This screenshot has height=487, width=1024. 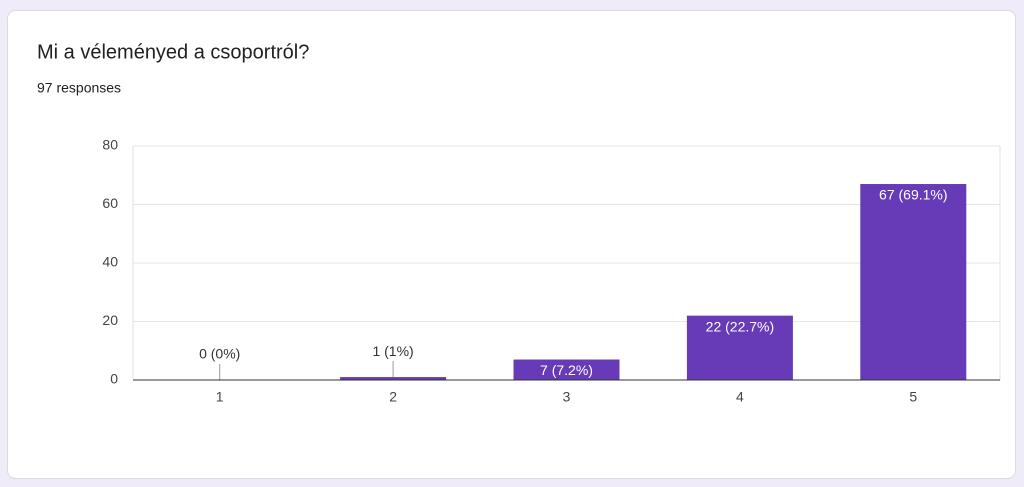 What do you see at coordinates (110, 320) in the screenshot?
I see `y-tick-label: 20` at bounding box center [110, 320].